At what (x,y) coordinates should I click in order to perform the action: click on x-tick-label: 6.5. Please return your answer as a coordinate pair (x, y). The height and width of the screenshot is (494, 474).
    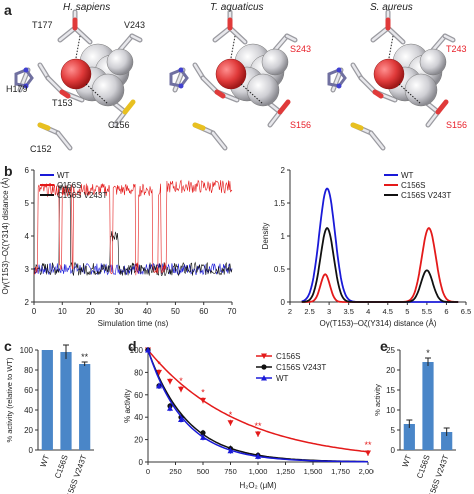
    Looking at the image, I should click on (466, 311).